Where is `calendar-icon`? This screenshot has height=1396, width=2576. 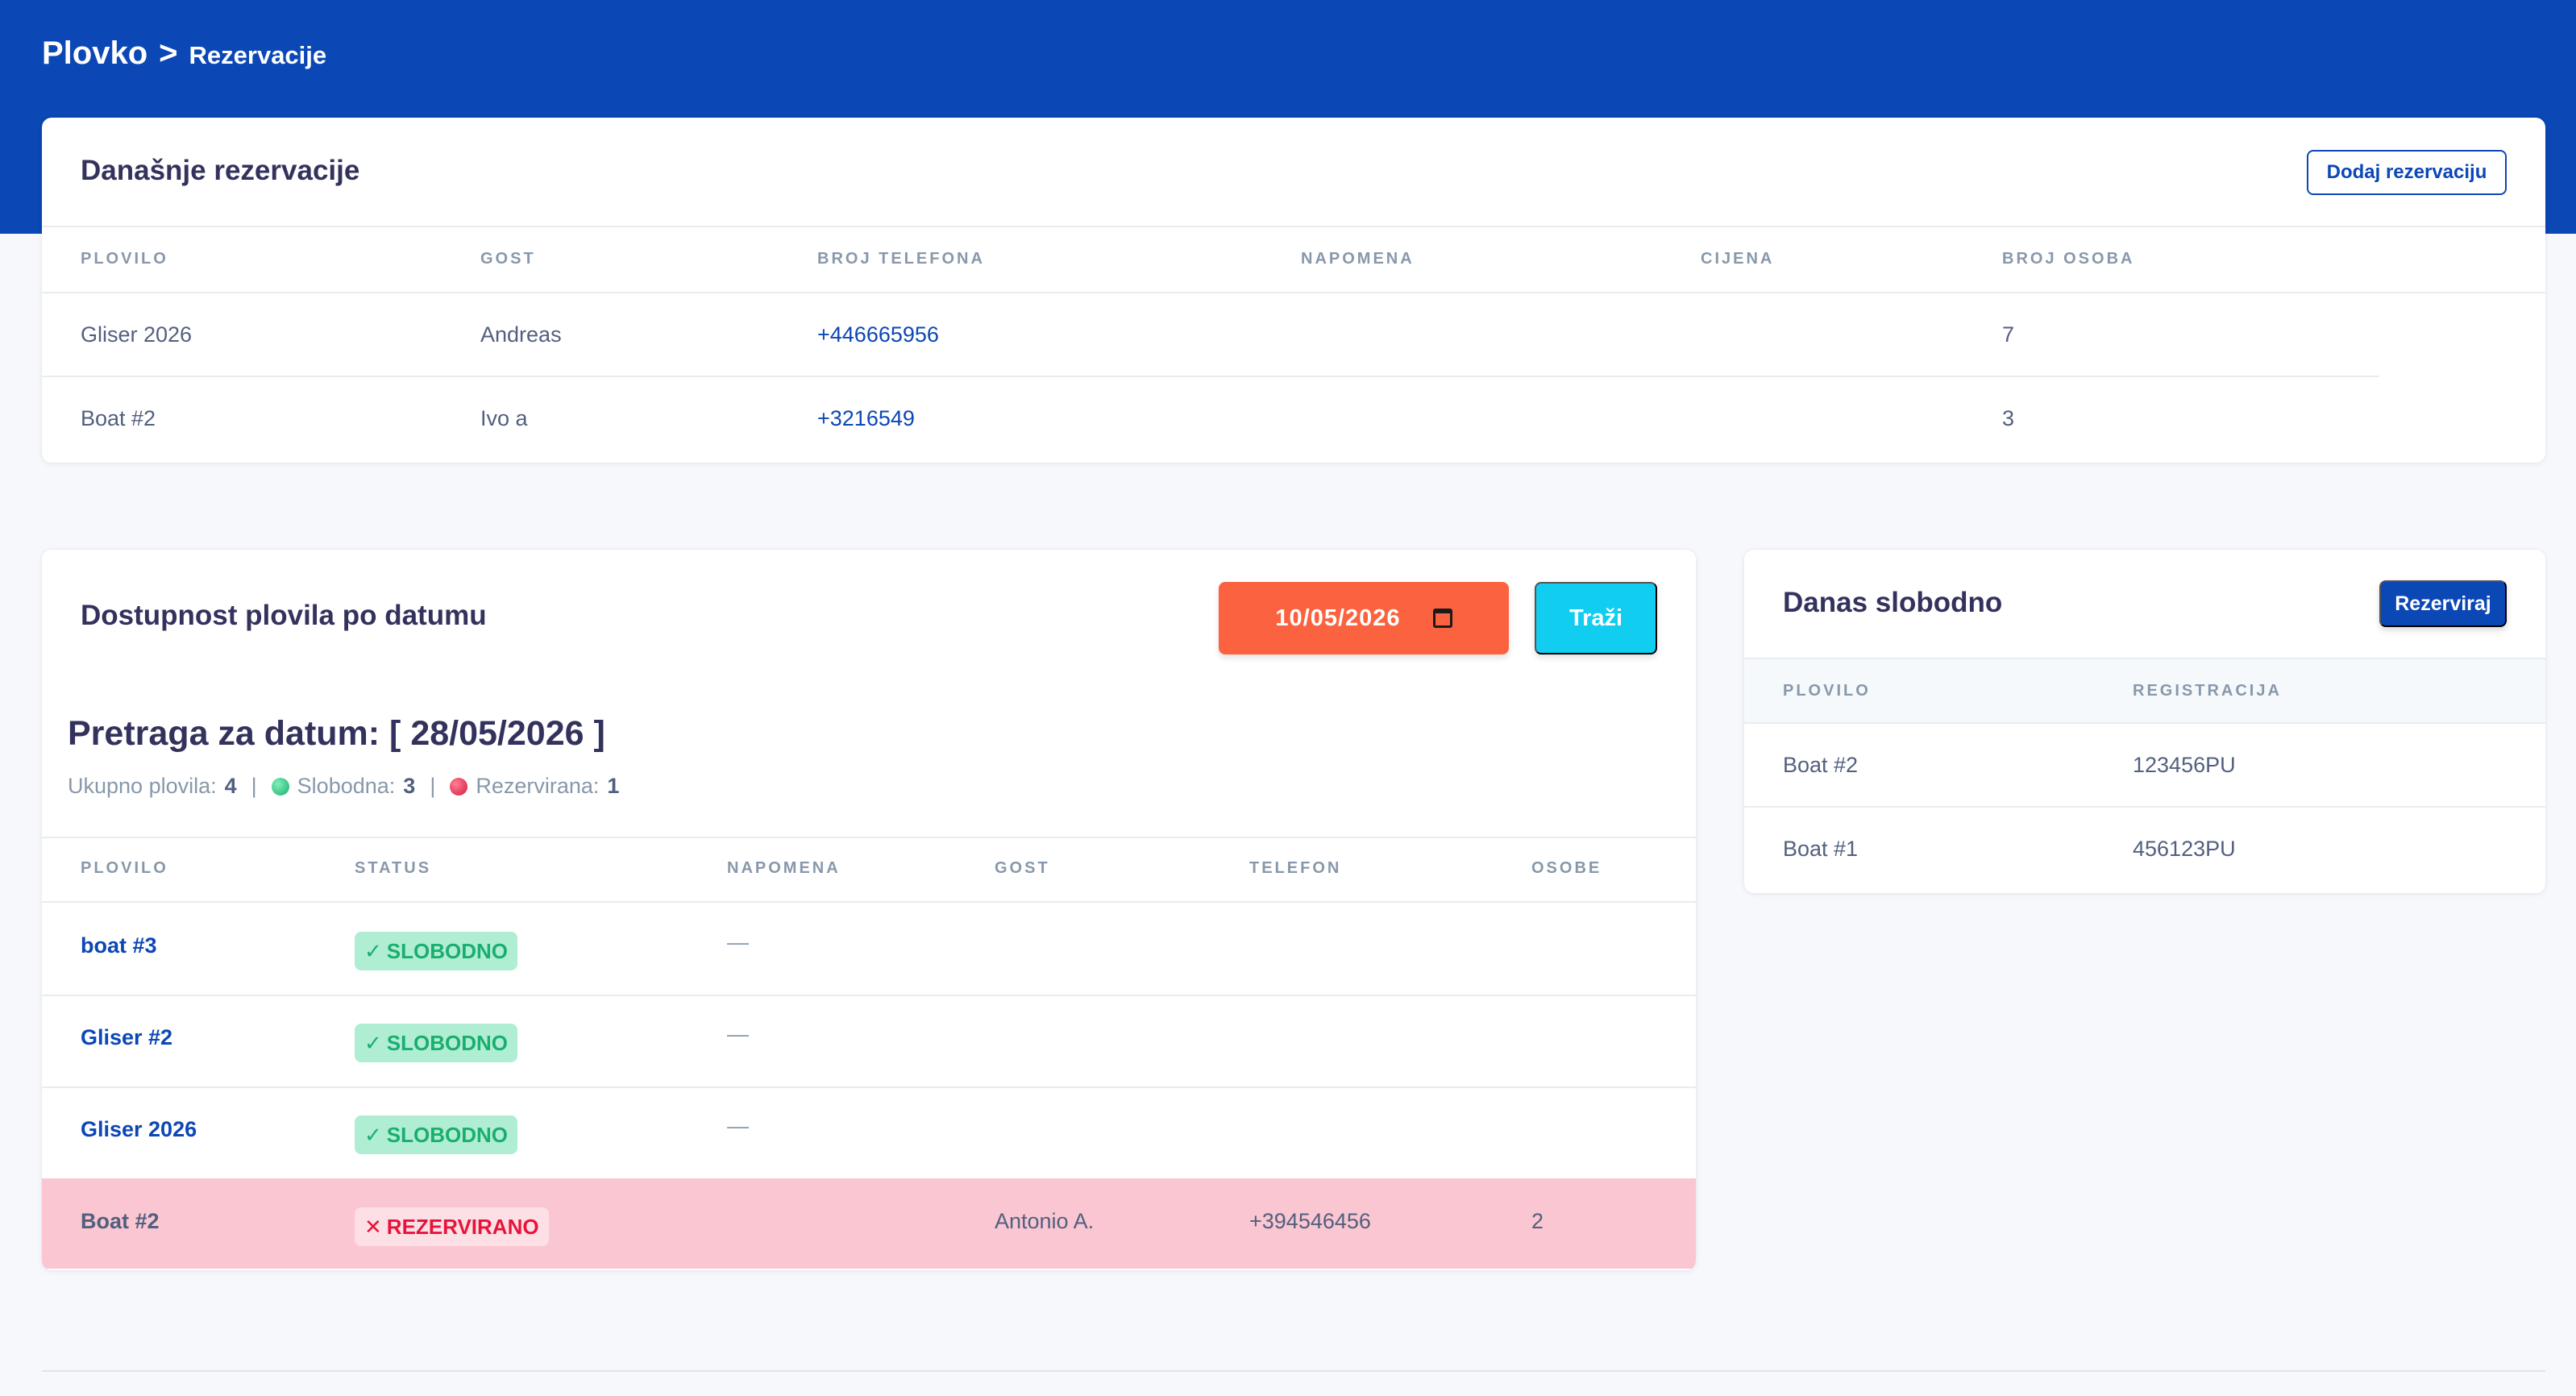
calendar-icon is located at coordinates (1442, 618).